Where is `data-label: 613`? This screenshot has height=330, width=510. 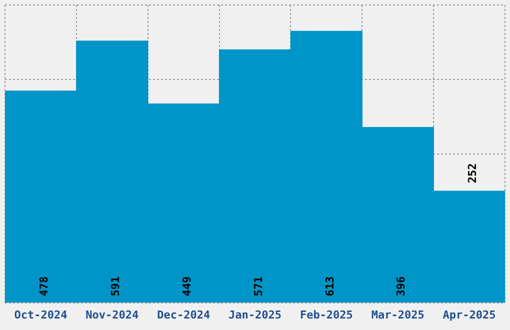
data-label: 613 is located at coordinates (329, 286).